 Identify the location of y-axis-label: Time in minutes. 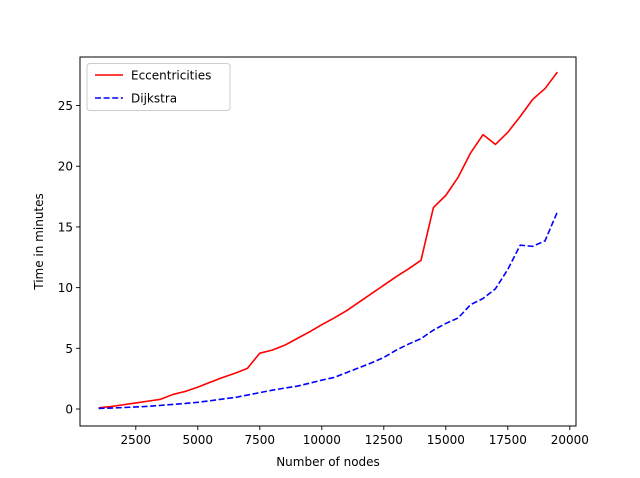
(39, 242).